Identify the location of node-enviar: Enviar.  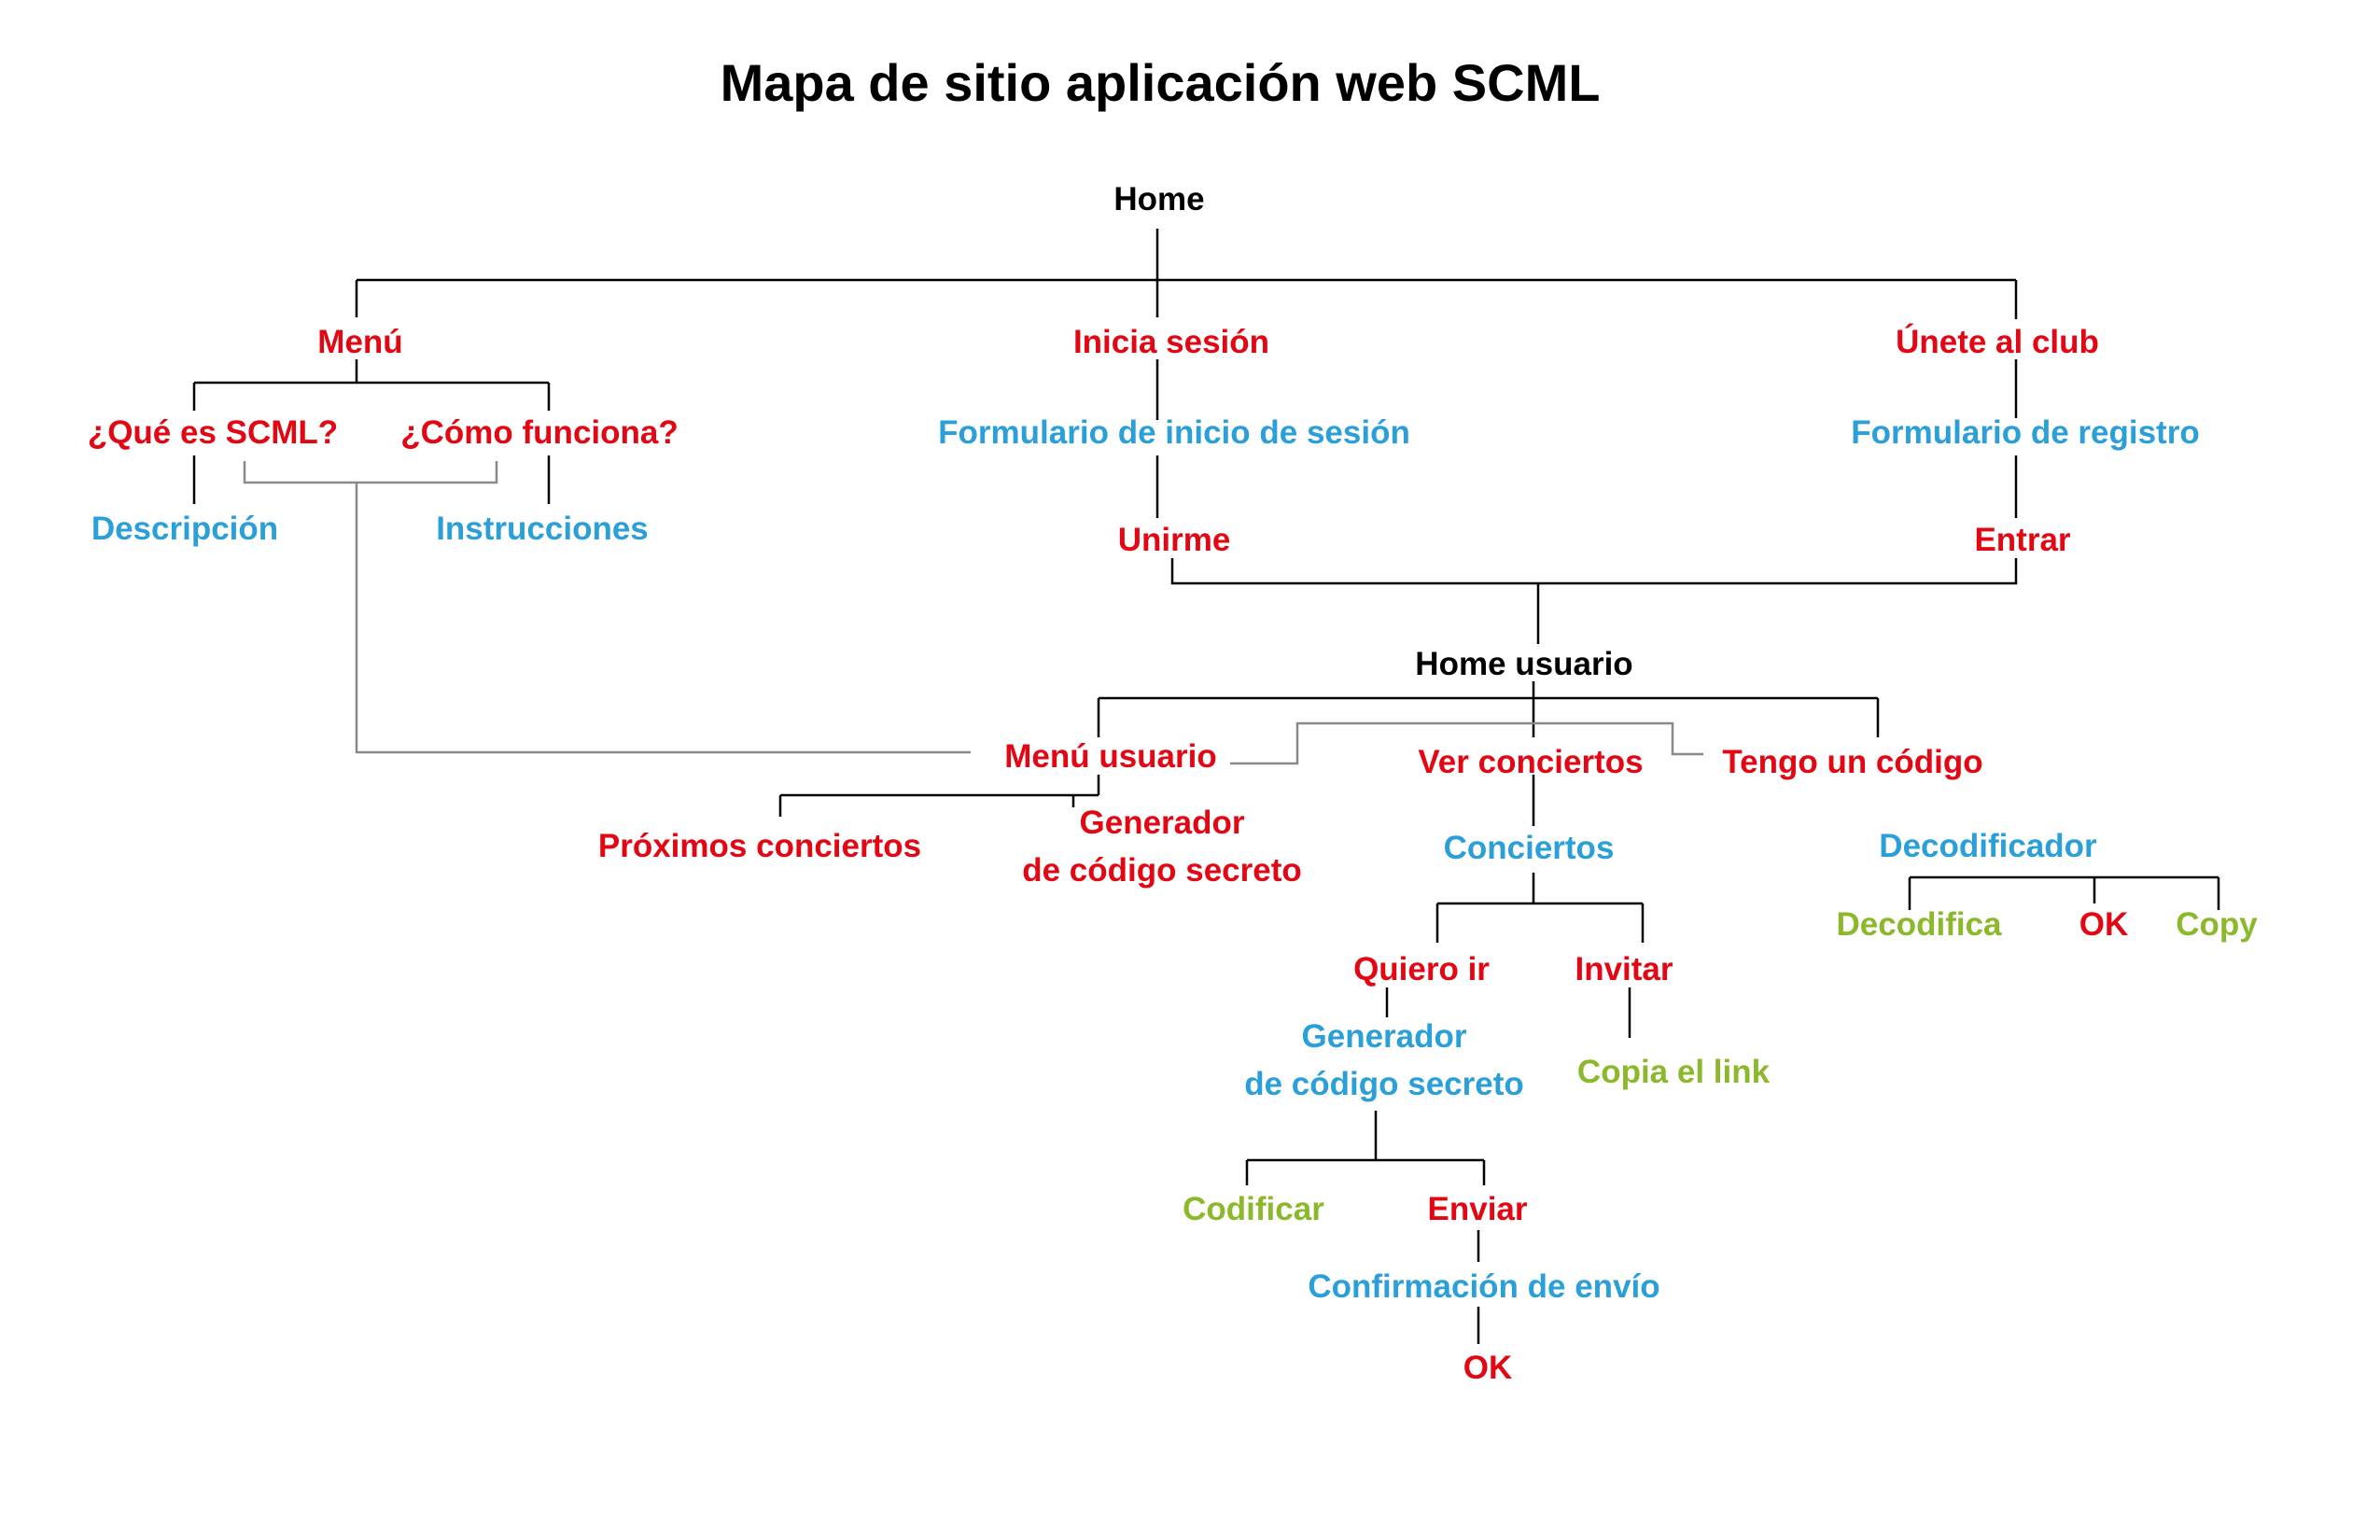
(1478, 1209).